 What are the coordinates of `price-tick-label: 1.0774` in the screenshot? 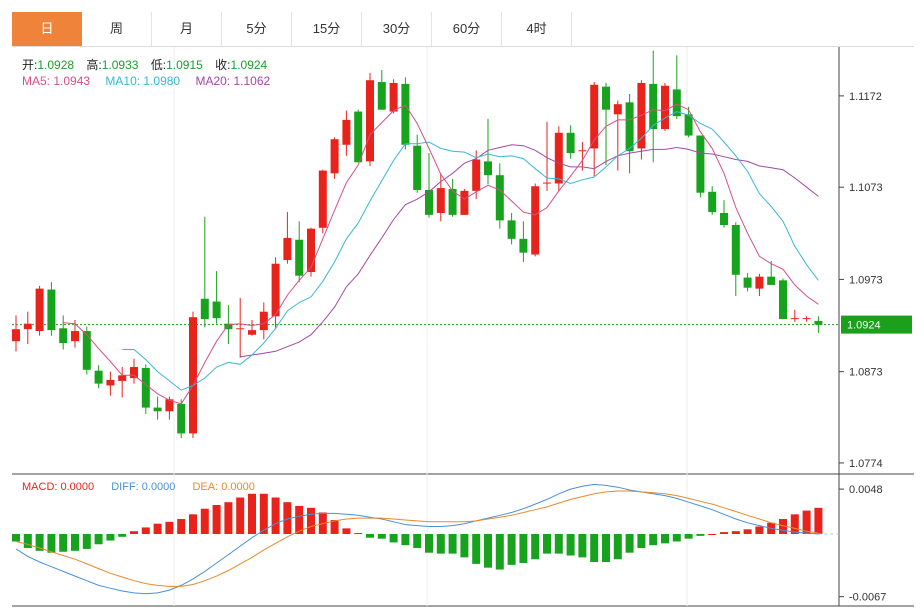 It's located at (866, 464).